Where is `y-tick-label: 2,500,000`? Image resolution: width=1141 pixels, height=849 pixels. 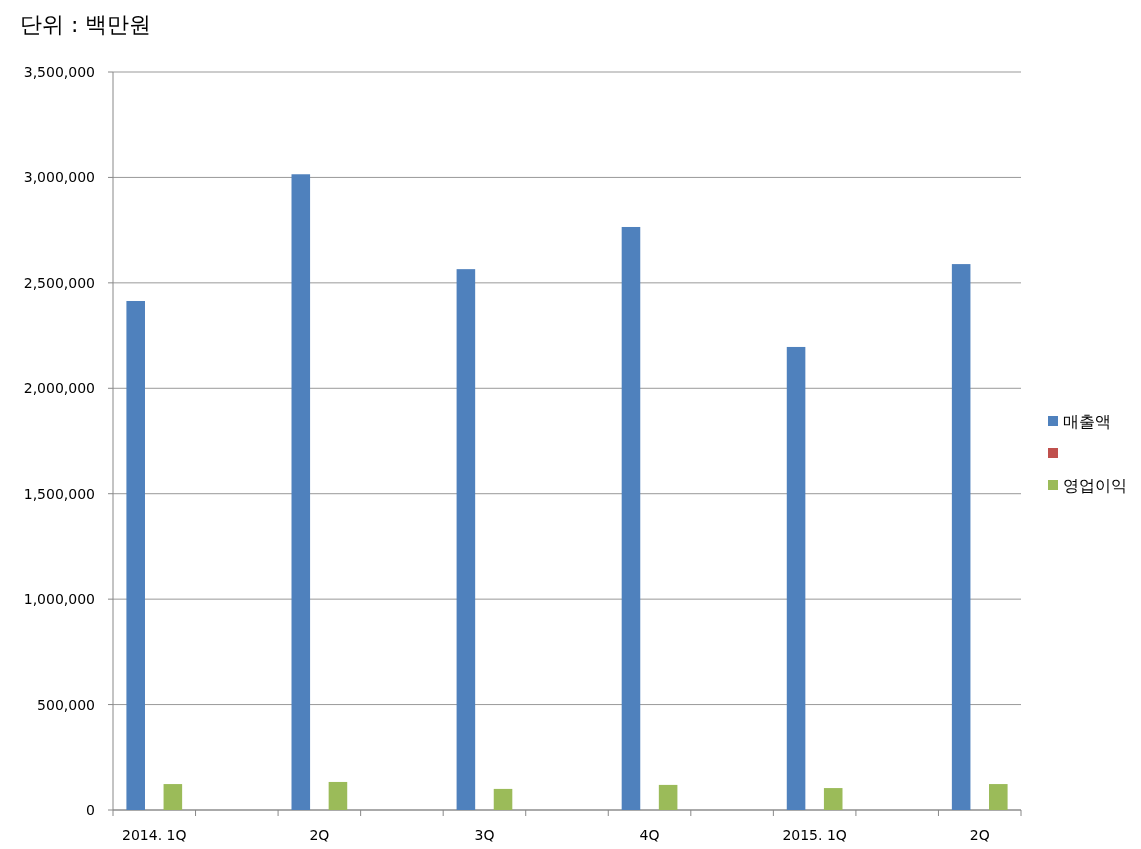 y-tick-label: 2,500,000 is located at coordinates (59, 282).